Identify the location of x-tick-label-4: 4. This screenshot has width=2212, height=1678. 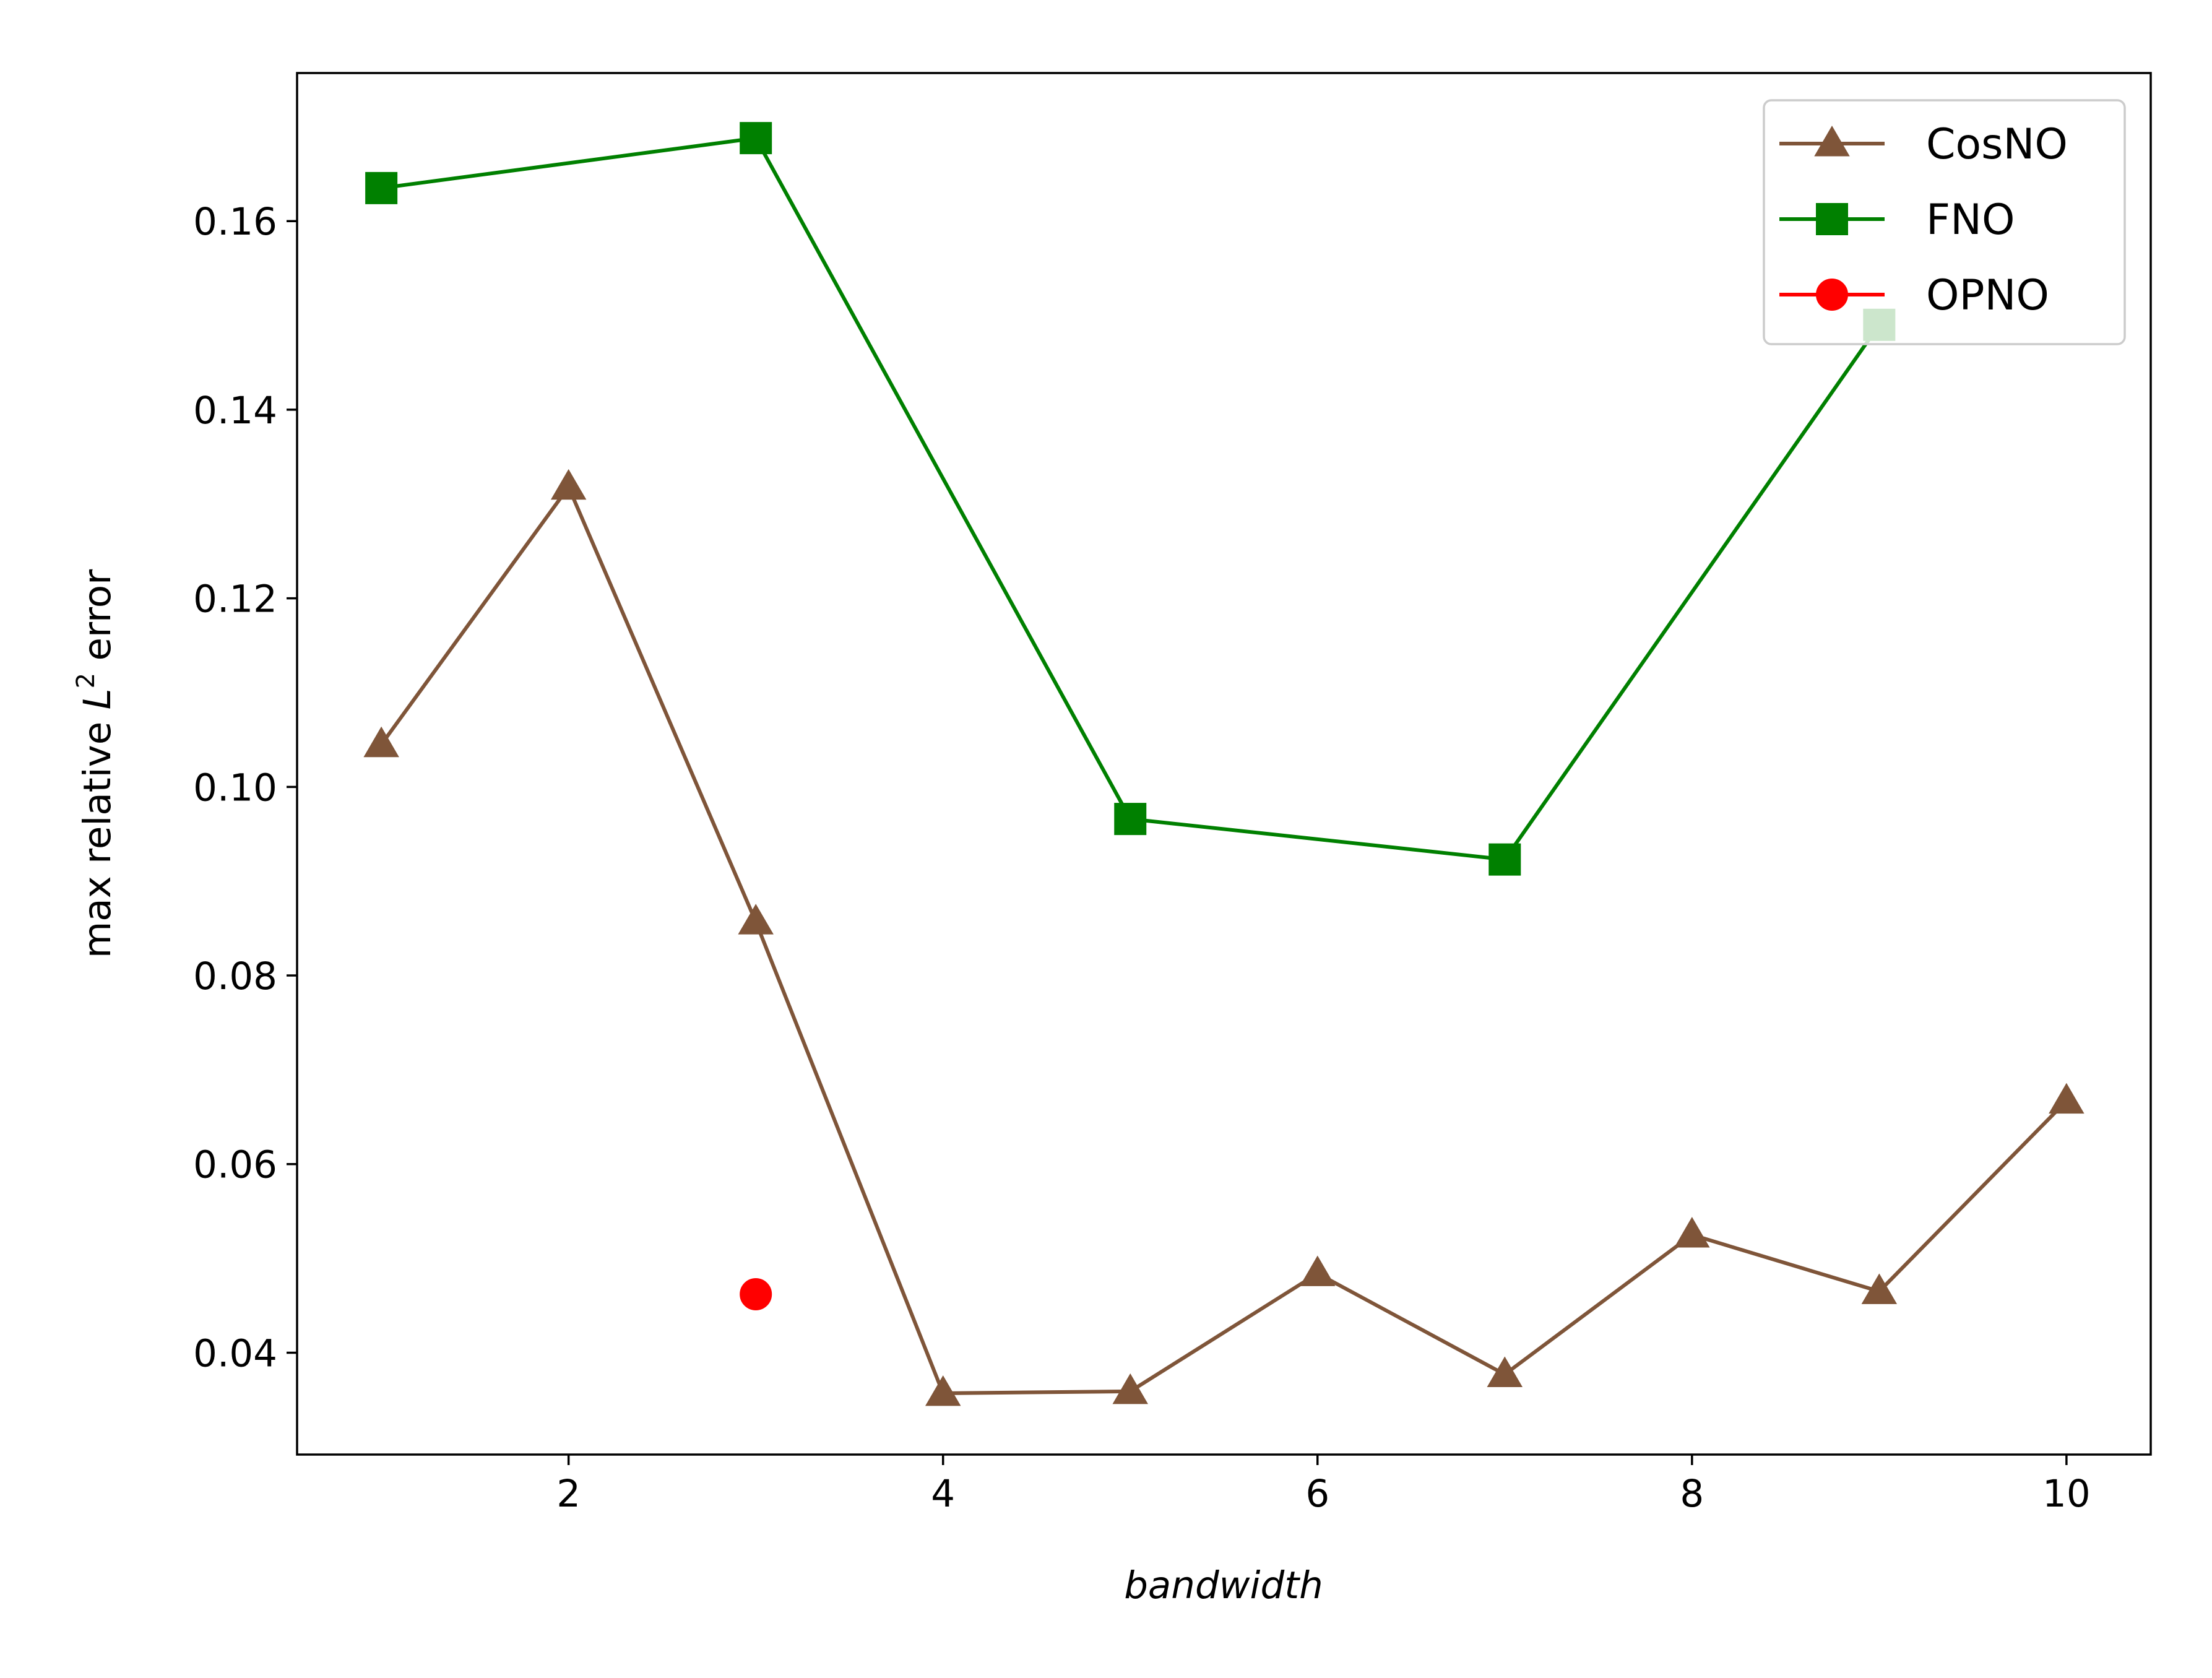
(943, 1494).